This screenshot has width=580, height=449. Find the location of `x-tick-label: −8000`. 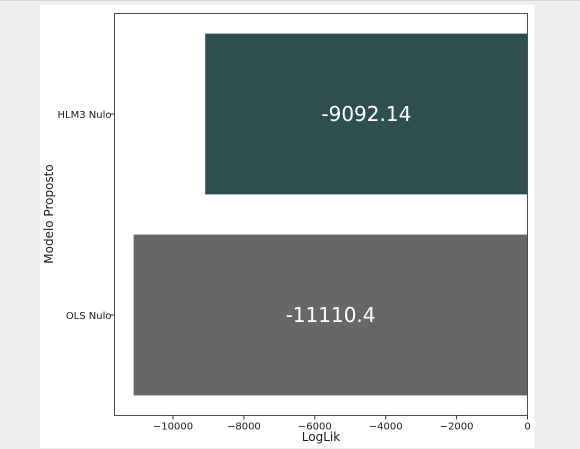

x-tick-label: −8000 is located at coordinates (244, 427).